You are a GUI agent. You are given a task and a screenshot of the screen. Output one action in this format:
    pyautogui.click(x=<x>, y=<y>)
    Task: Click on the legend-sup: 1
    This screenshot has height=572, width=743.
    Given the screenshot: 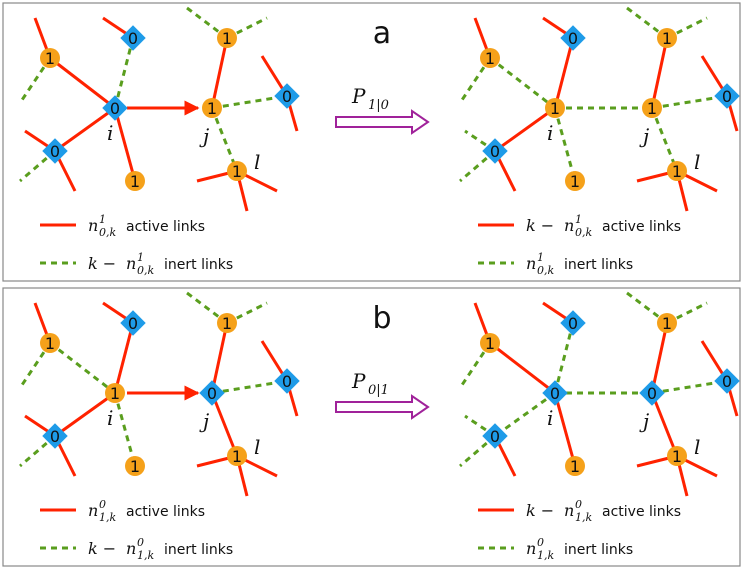 What is the action you would take?
    pyautogui.click(x=578, y=219)
    